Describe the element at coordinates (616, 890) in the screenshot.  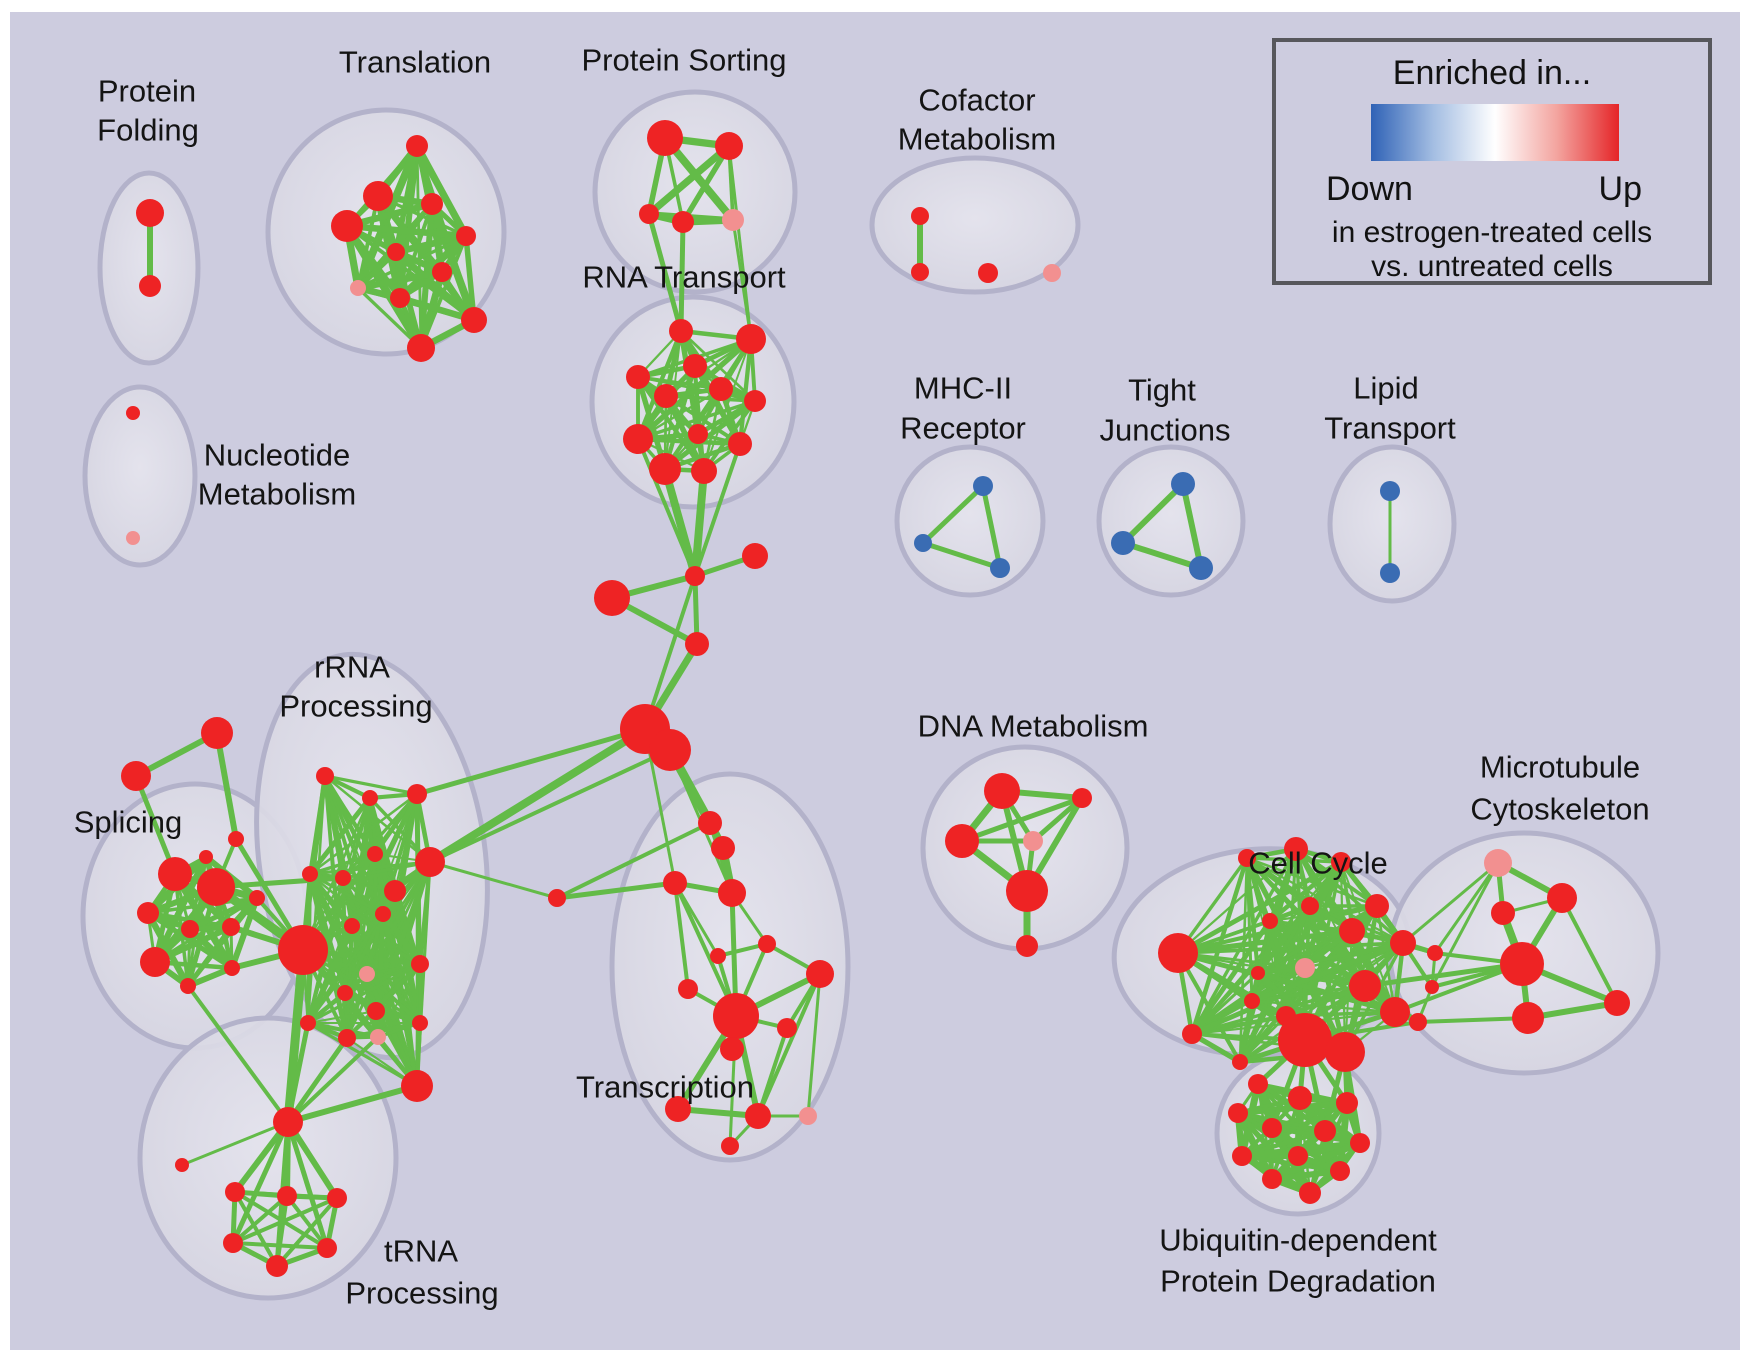
I see `connectors--transcription-edge` at that location.